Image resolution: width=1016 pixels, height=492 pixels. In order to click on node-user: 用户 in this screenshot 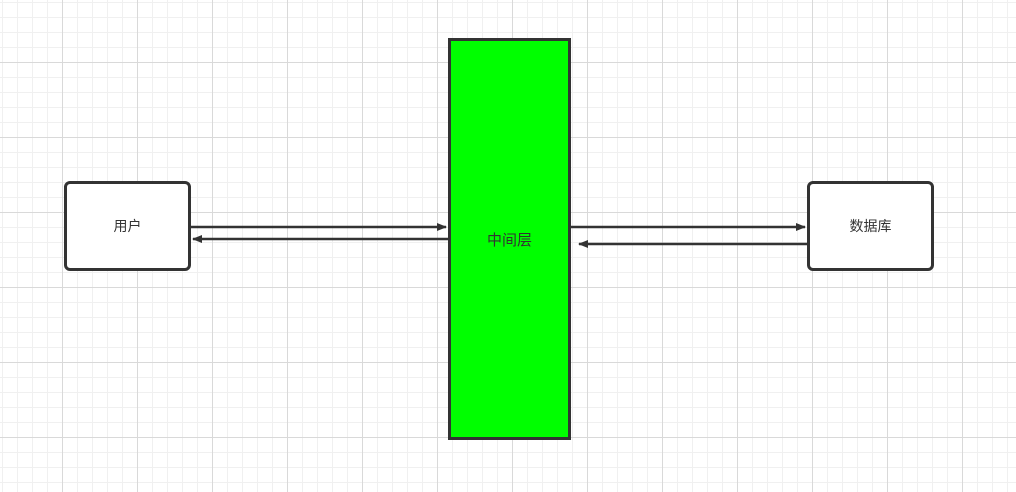, I will do `click(127, 226)`.